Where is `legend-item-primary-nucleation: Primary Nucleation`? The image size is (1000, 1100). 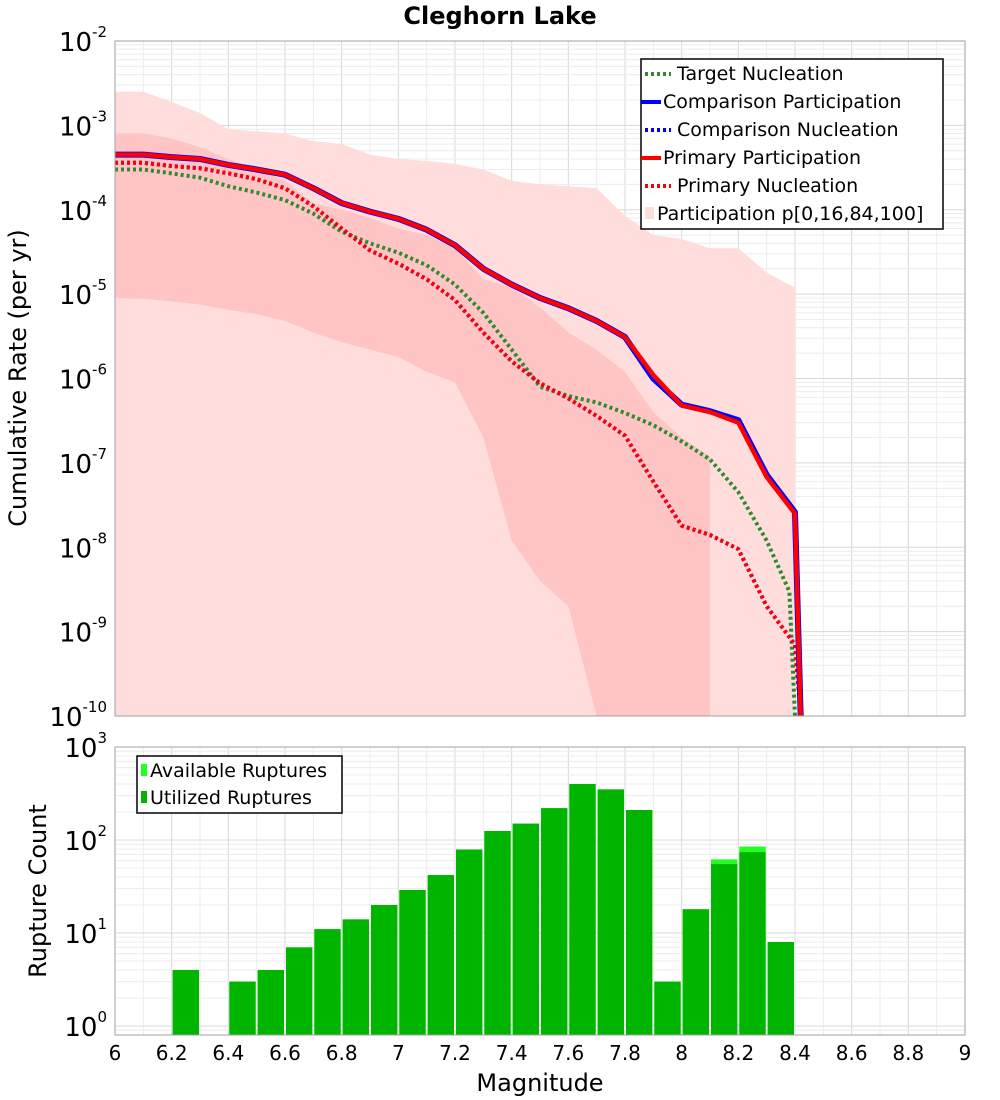
legend-item-primary-nucleation: Primary Nucleation is located at coordinates (751, 186).